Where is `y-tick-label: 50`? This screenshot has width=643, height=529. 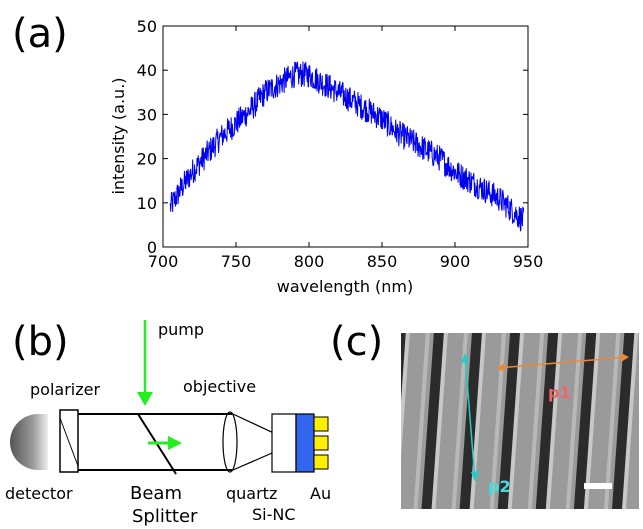 y-tick-label: 50 is located at coordinates (147, 26).